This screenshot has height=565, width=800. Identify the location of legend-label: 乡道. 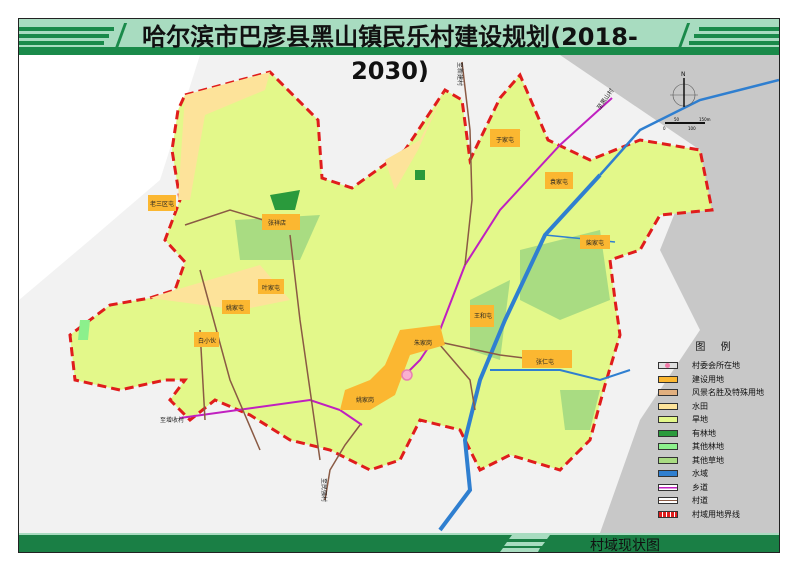
(700, 487).